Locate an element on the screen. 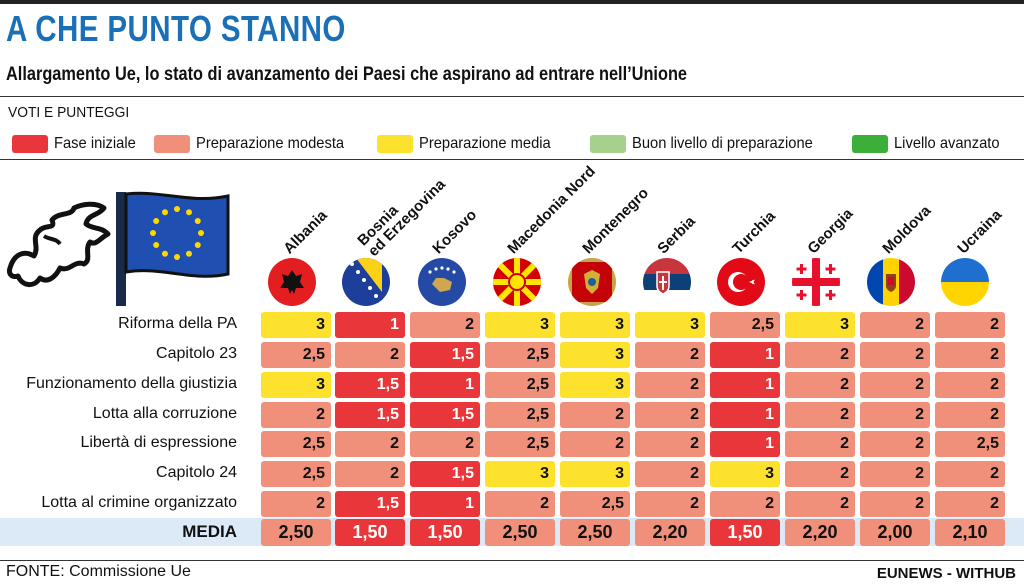 Image resolution: width=1024 pixels, height=586 pixels. media-cell: 2,00 is located at coordinates (895, 532).